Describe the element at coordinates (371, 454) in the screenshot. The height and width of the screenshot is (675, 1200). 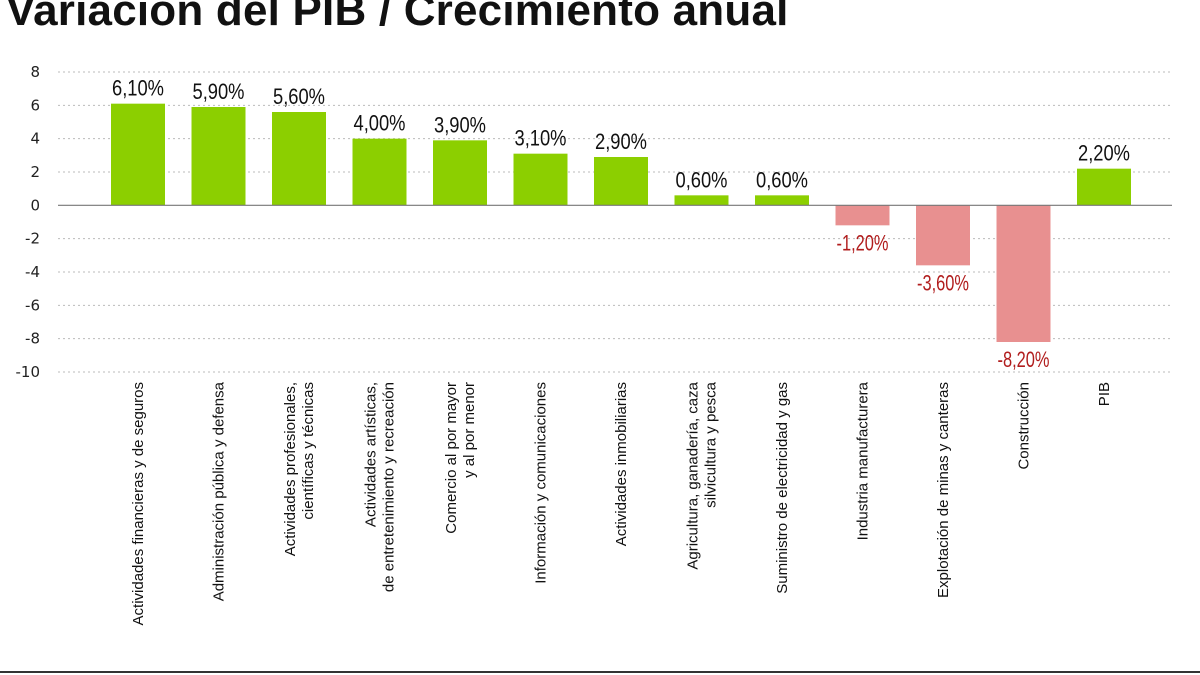
I see `category-label-line: Actividades artísticas,` at that location.